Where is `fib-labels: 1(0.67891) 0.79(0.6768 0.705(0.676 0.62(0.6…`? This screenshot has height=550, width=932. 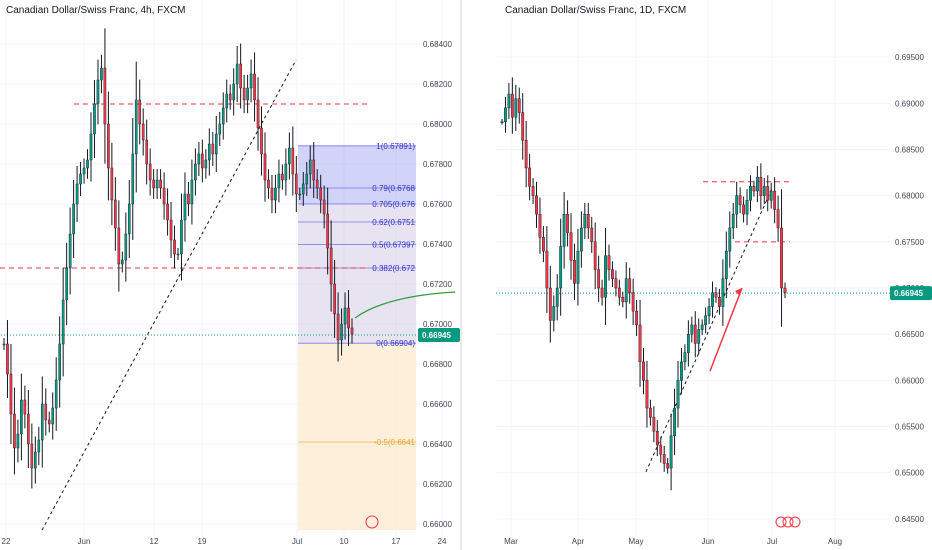
fib-labels: 1(0.67891) 0.79(0.6768 0.705(0.676 0.62(0.6… is located at coordinates (393, 294).